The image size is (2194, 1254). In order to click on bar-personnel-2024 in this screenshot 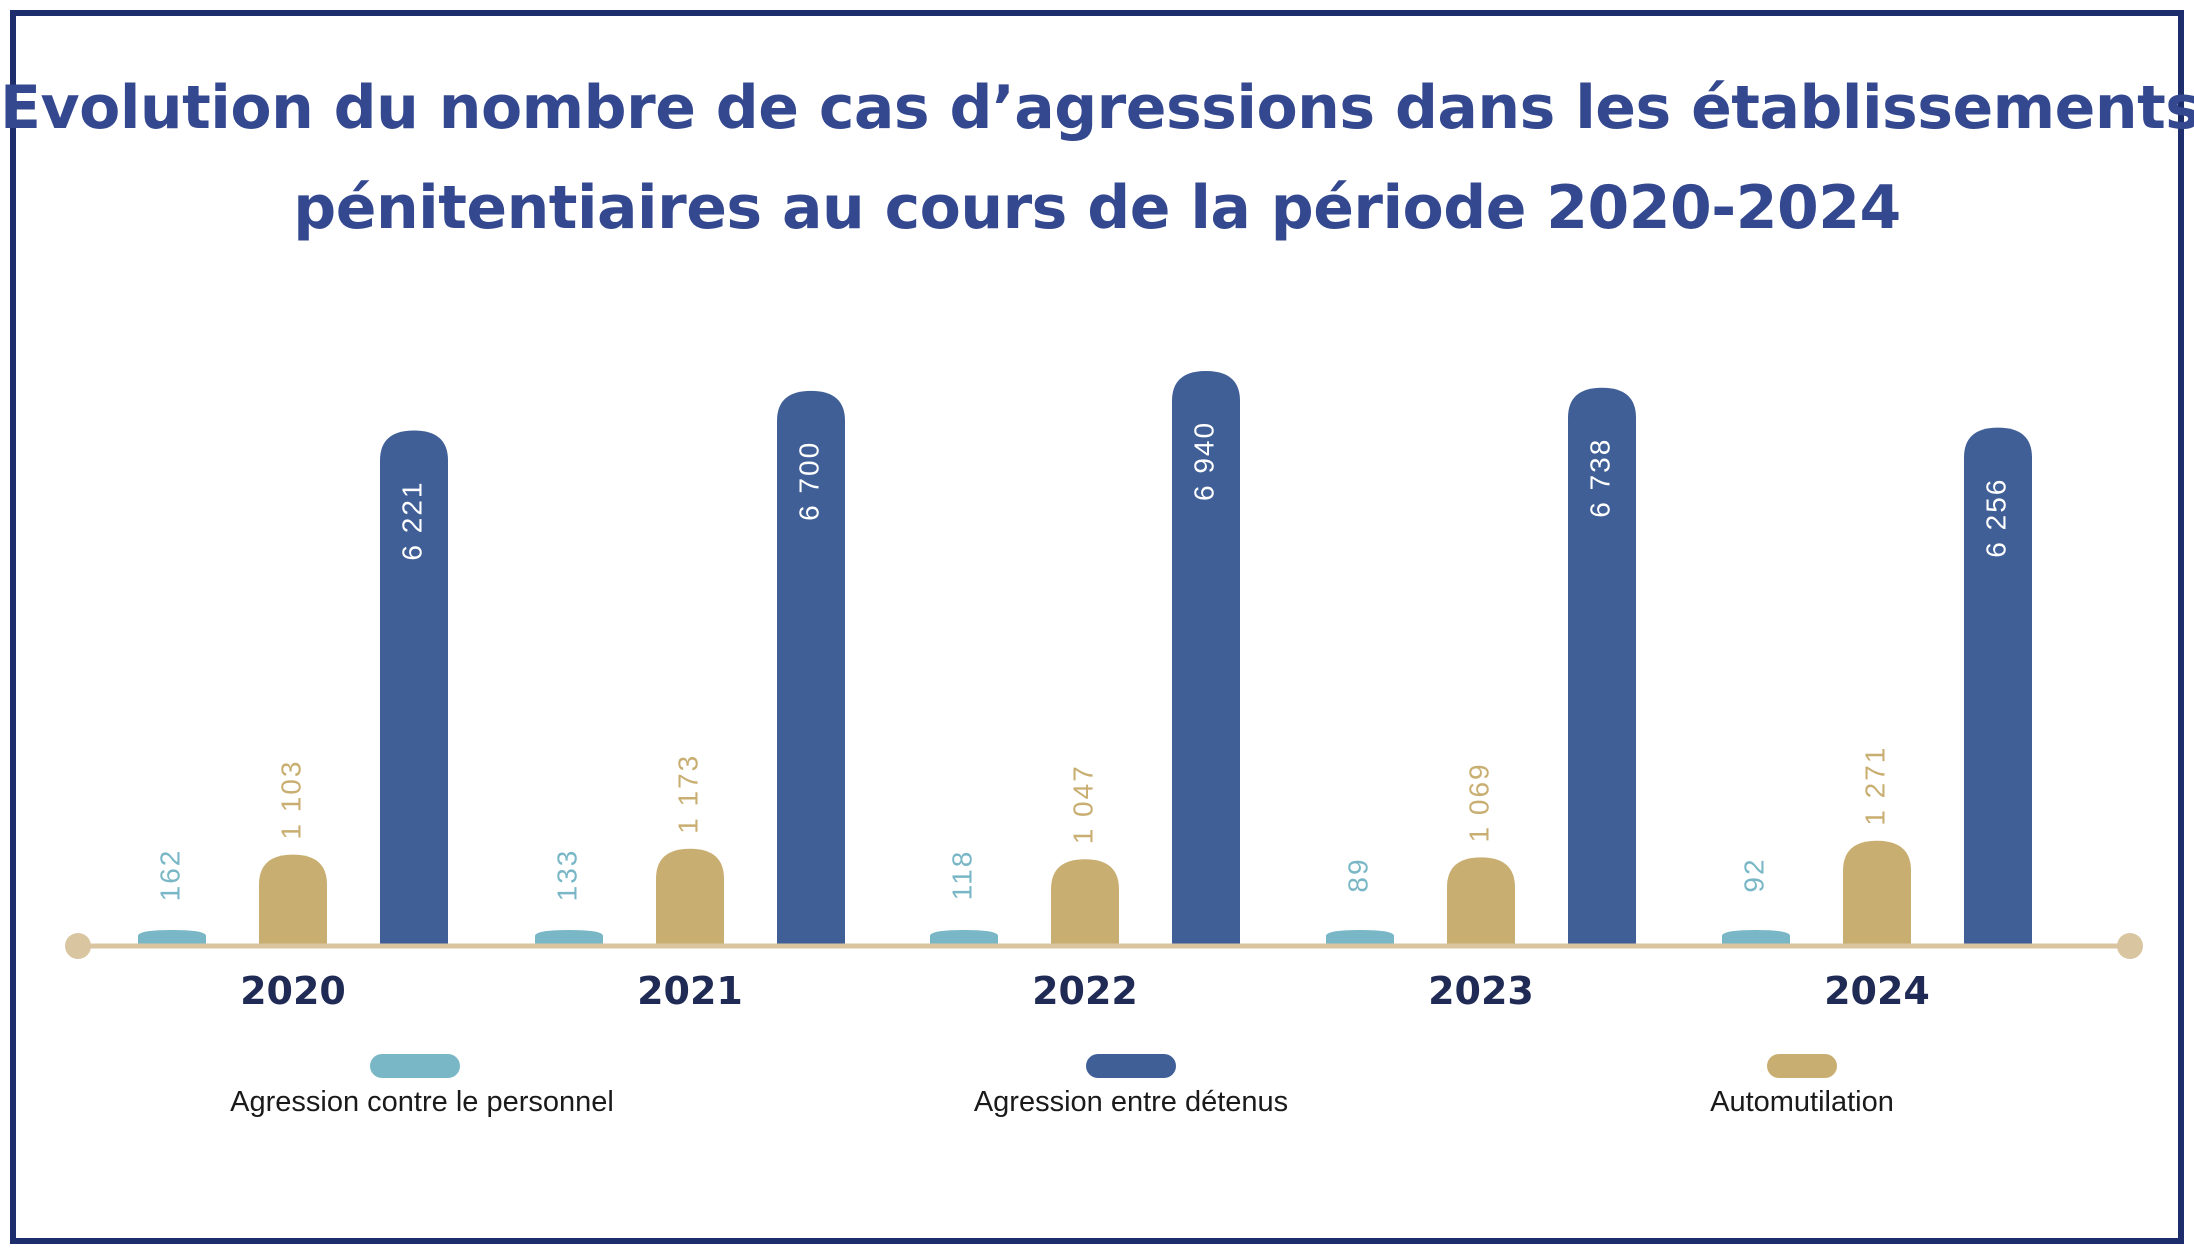, I will do `click(1756, 938)`.